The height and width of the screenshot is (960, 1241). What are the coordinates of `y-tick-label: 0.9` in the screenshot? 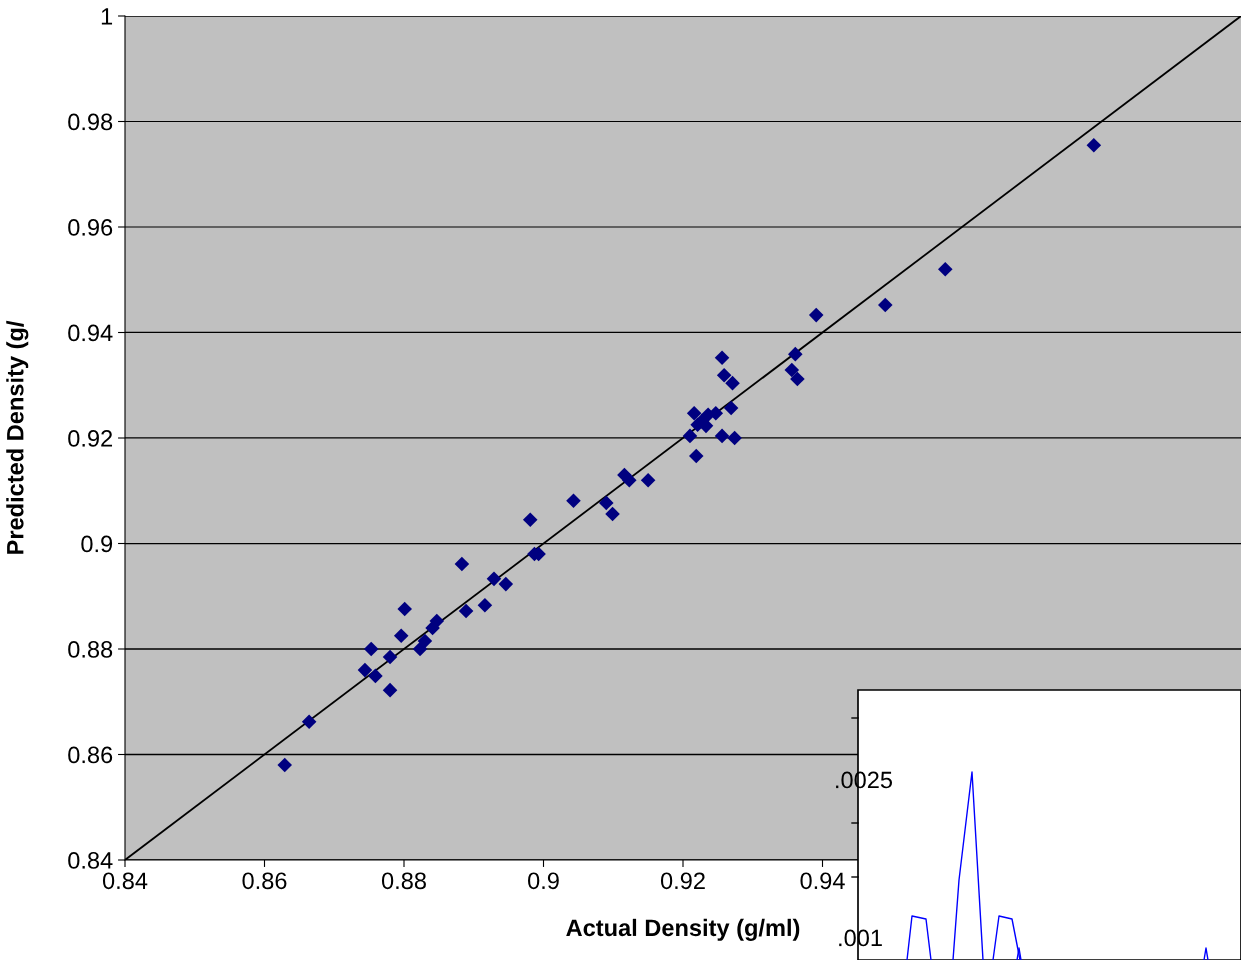 It's located at (97, 544).